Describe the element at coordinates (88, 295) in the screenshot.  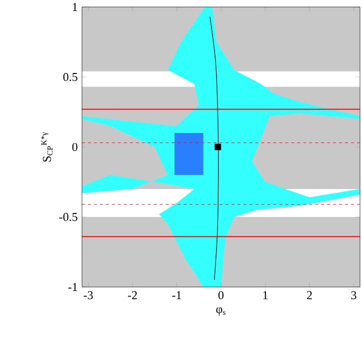
I see `x-tick-label: -3` at that location.